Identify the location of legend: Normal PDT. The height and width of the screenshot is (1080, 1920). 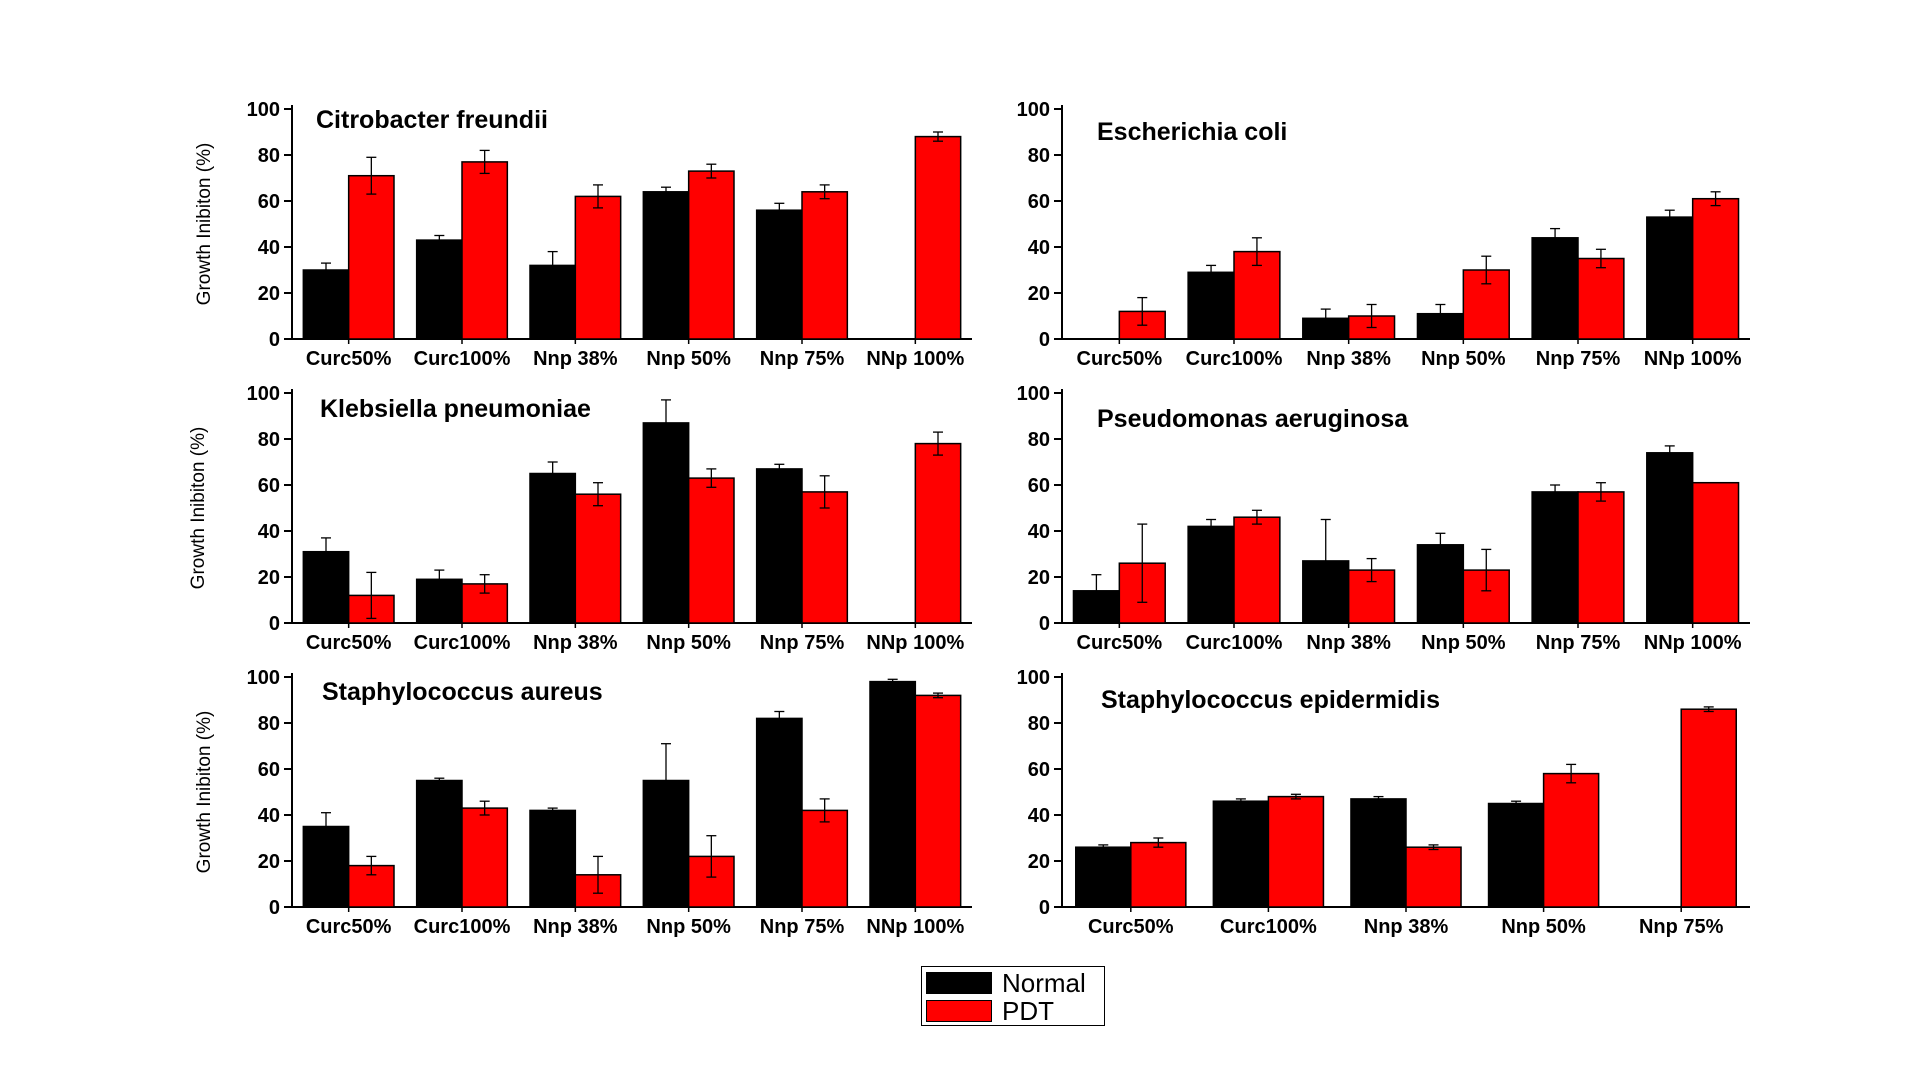
(1013, 996).